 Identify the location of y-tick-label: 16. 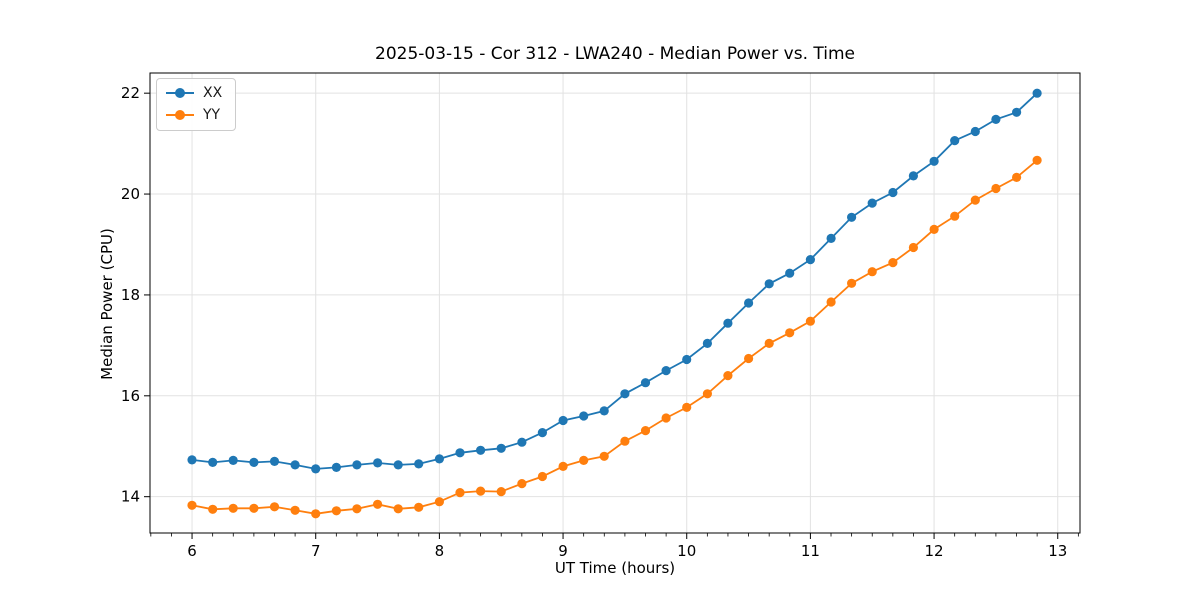
(130, 396).